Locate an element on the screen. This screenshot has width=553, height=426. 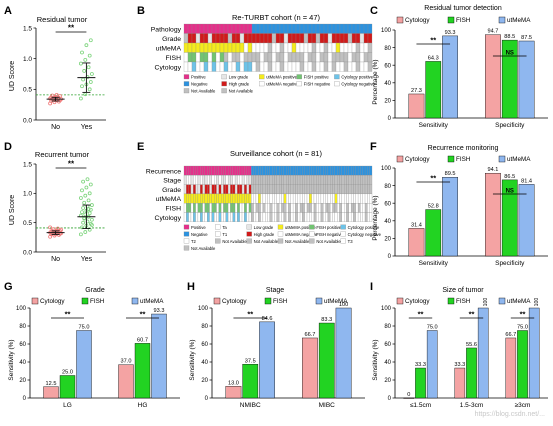
y-tick-label: 0 is located at coordinates (390, 119).